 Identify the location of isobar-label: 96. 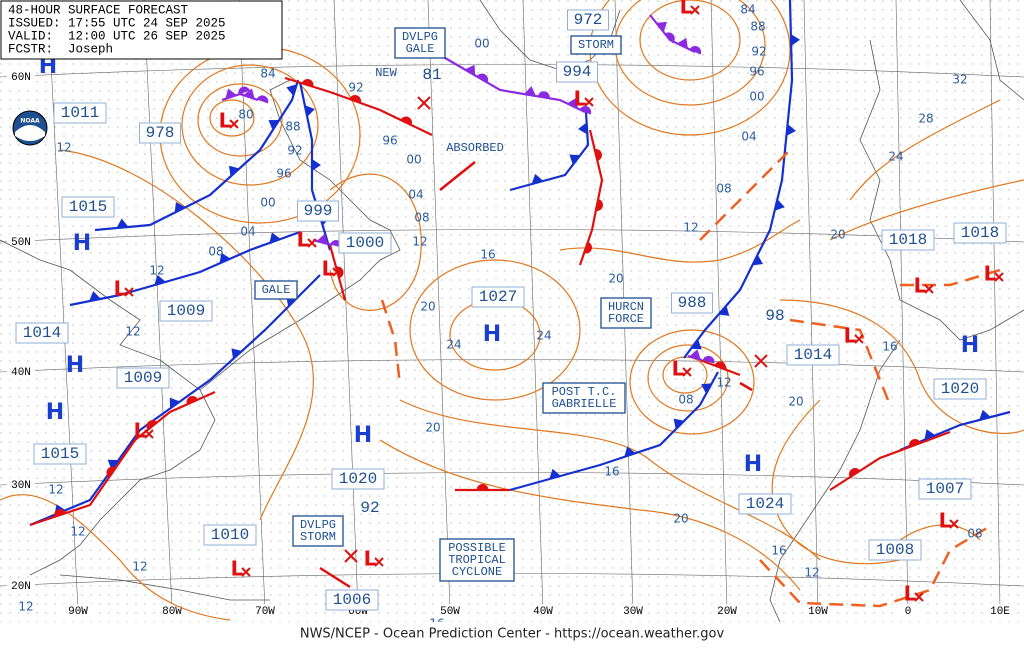
(283, 174).